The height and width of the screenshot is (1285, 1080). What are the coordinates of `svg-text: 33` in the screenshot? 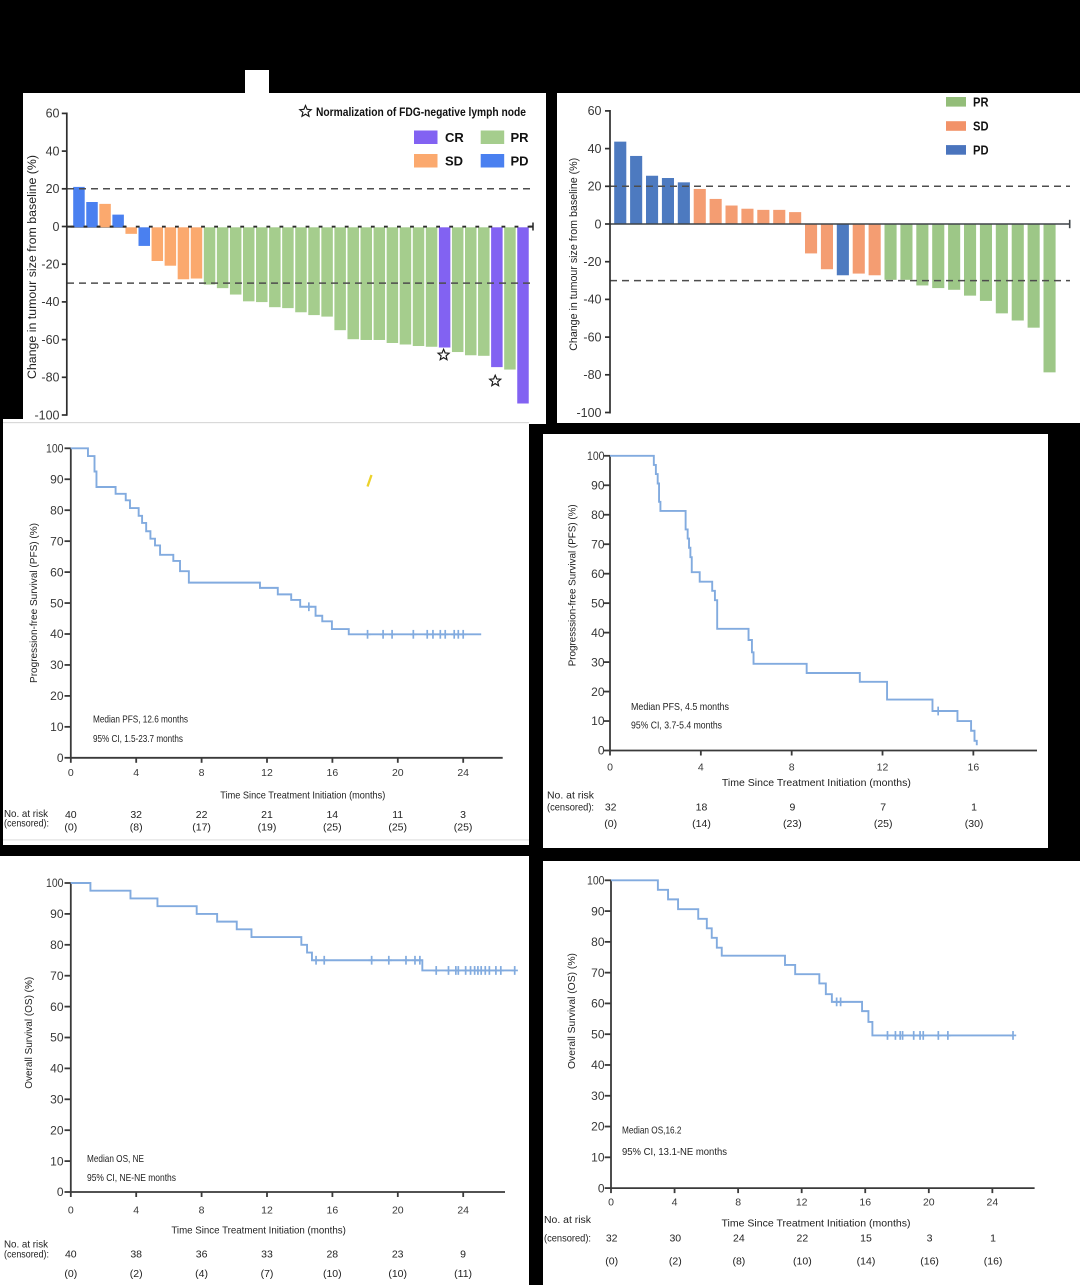 It's located at (267, 1255).